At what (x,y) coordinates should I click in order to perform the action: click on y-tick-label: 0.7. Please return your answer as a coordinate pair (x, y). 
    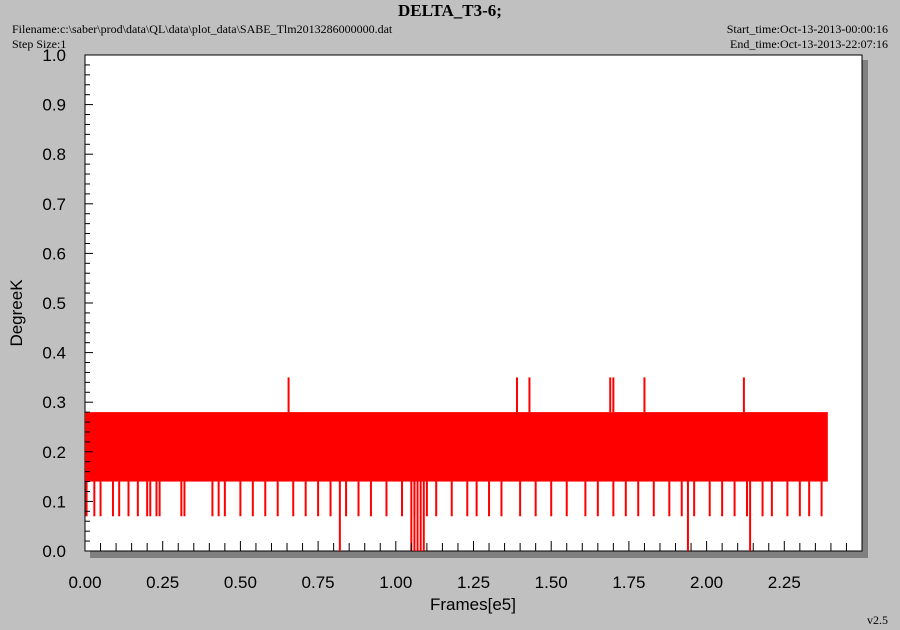
    Looking at the image, I should click on (54, 204).